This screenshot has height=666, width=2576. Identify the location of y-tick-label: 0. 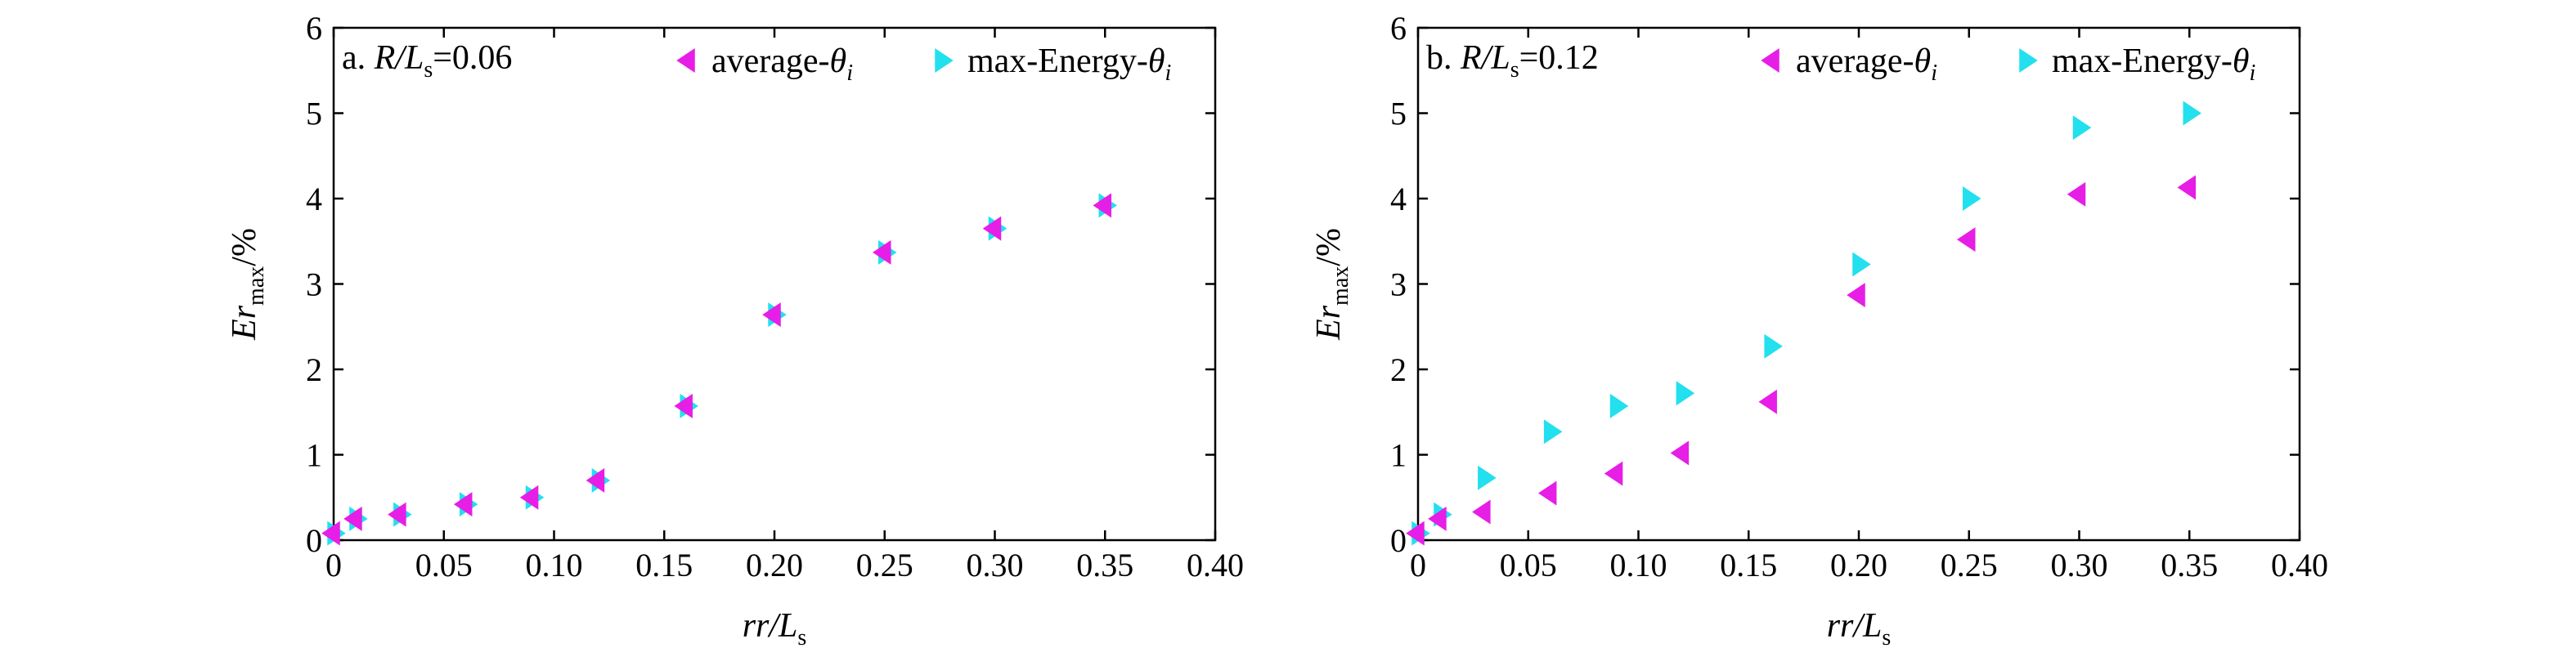
(1399, 540).